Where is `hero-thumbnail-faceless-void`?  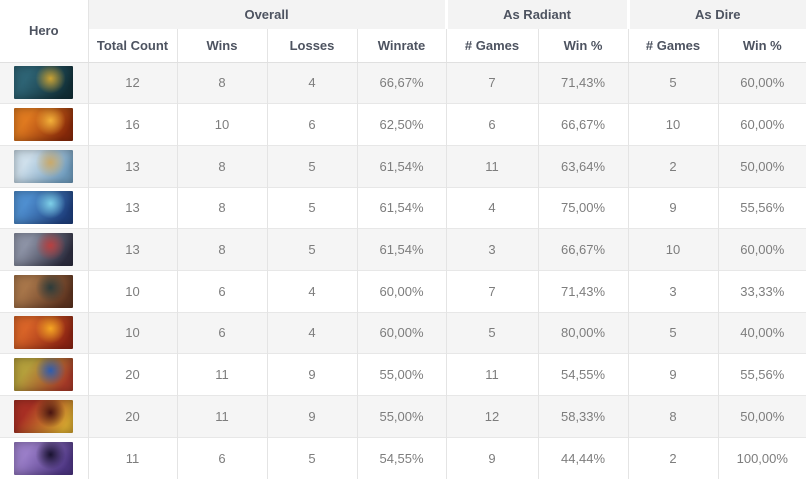 hero-thumbnail-faceless-void is located at coordinates (44, 458).